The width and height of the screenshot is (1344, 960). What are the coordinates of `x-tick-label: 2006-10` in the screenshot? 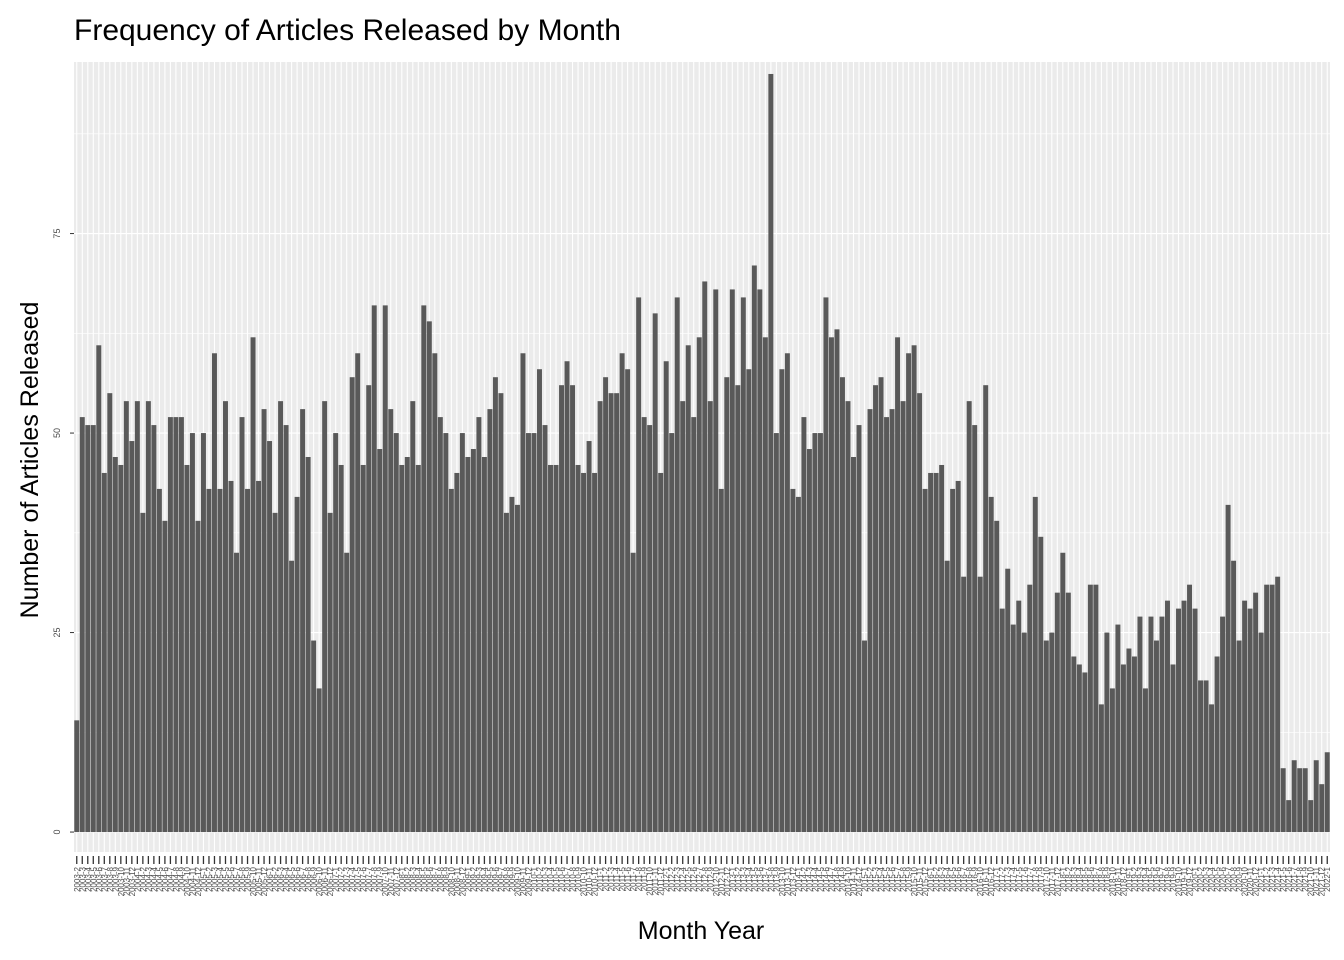 It's located at (319, 881).